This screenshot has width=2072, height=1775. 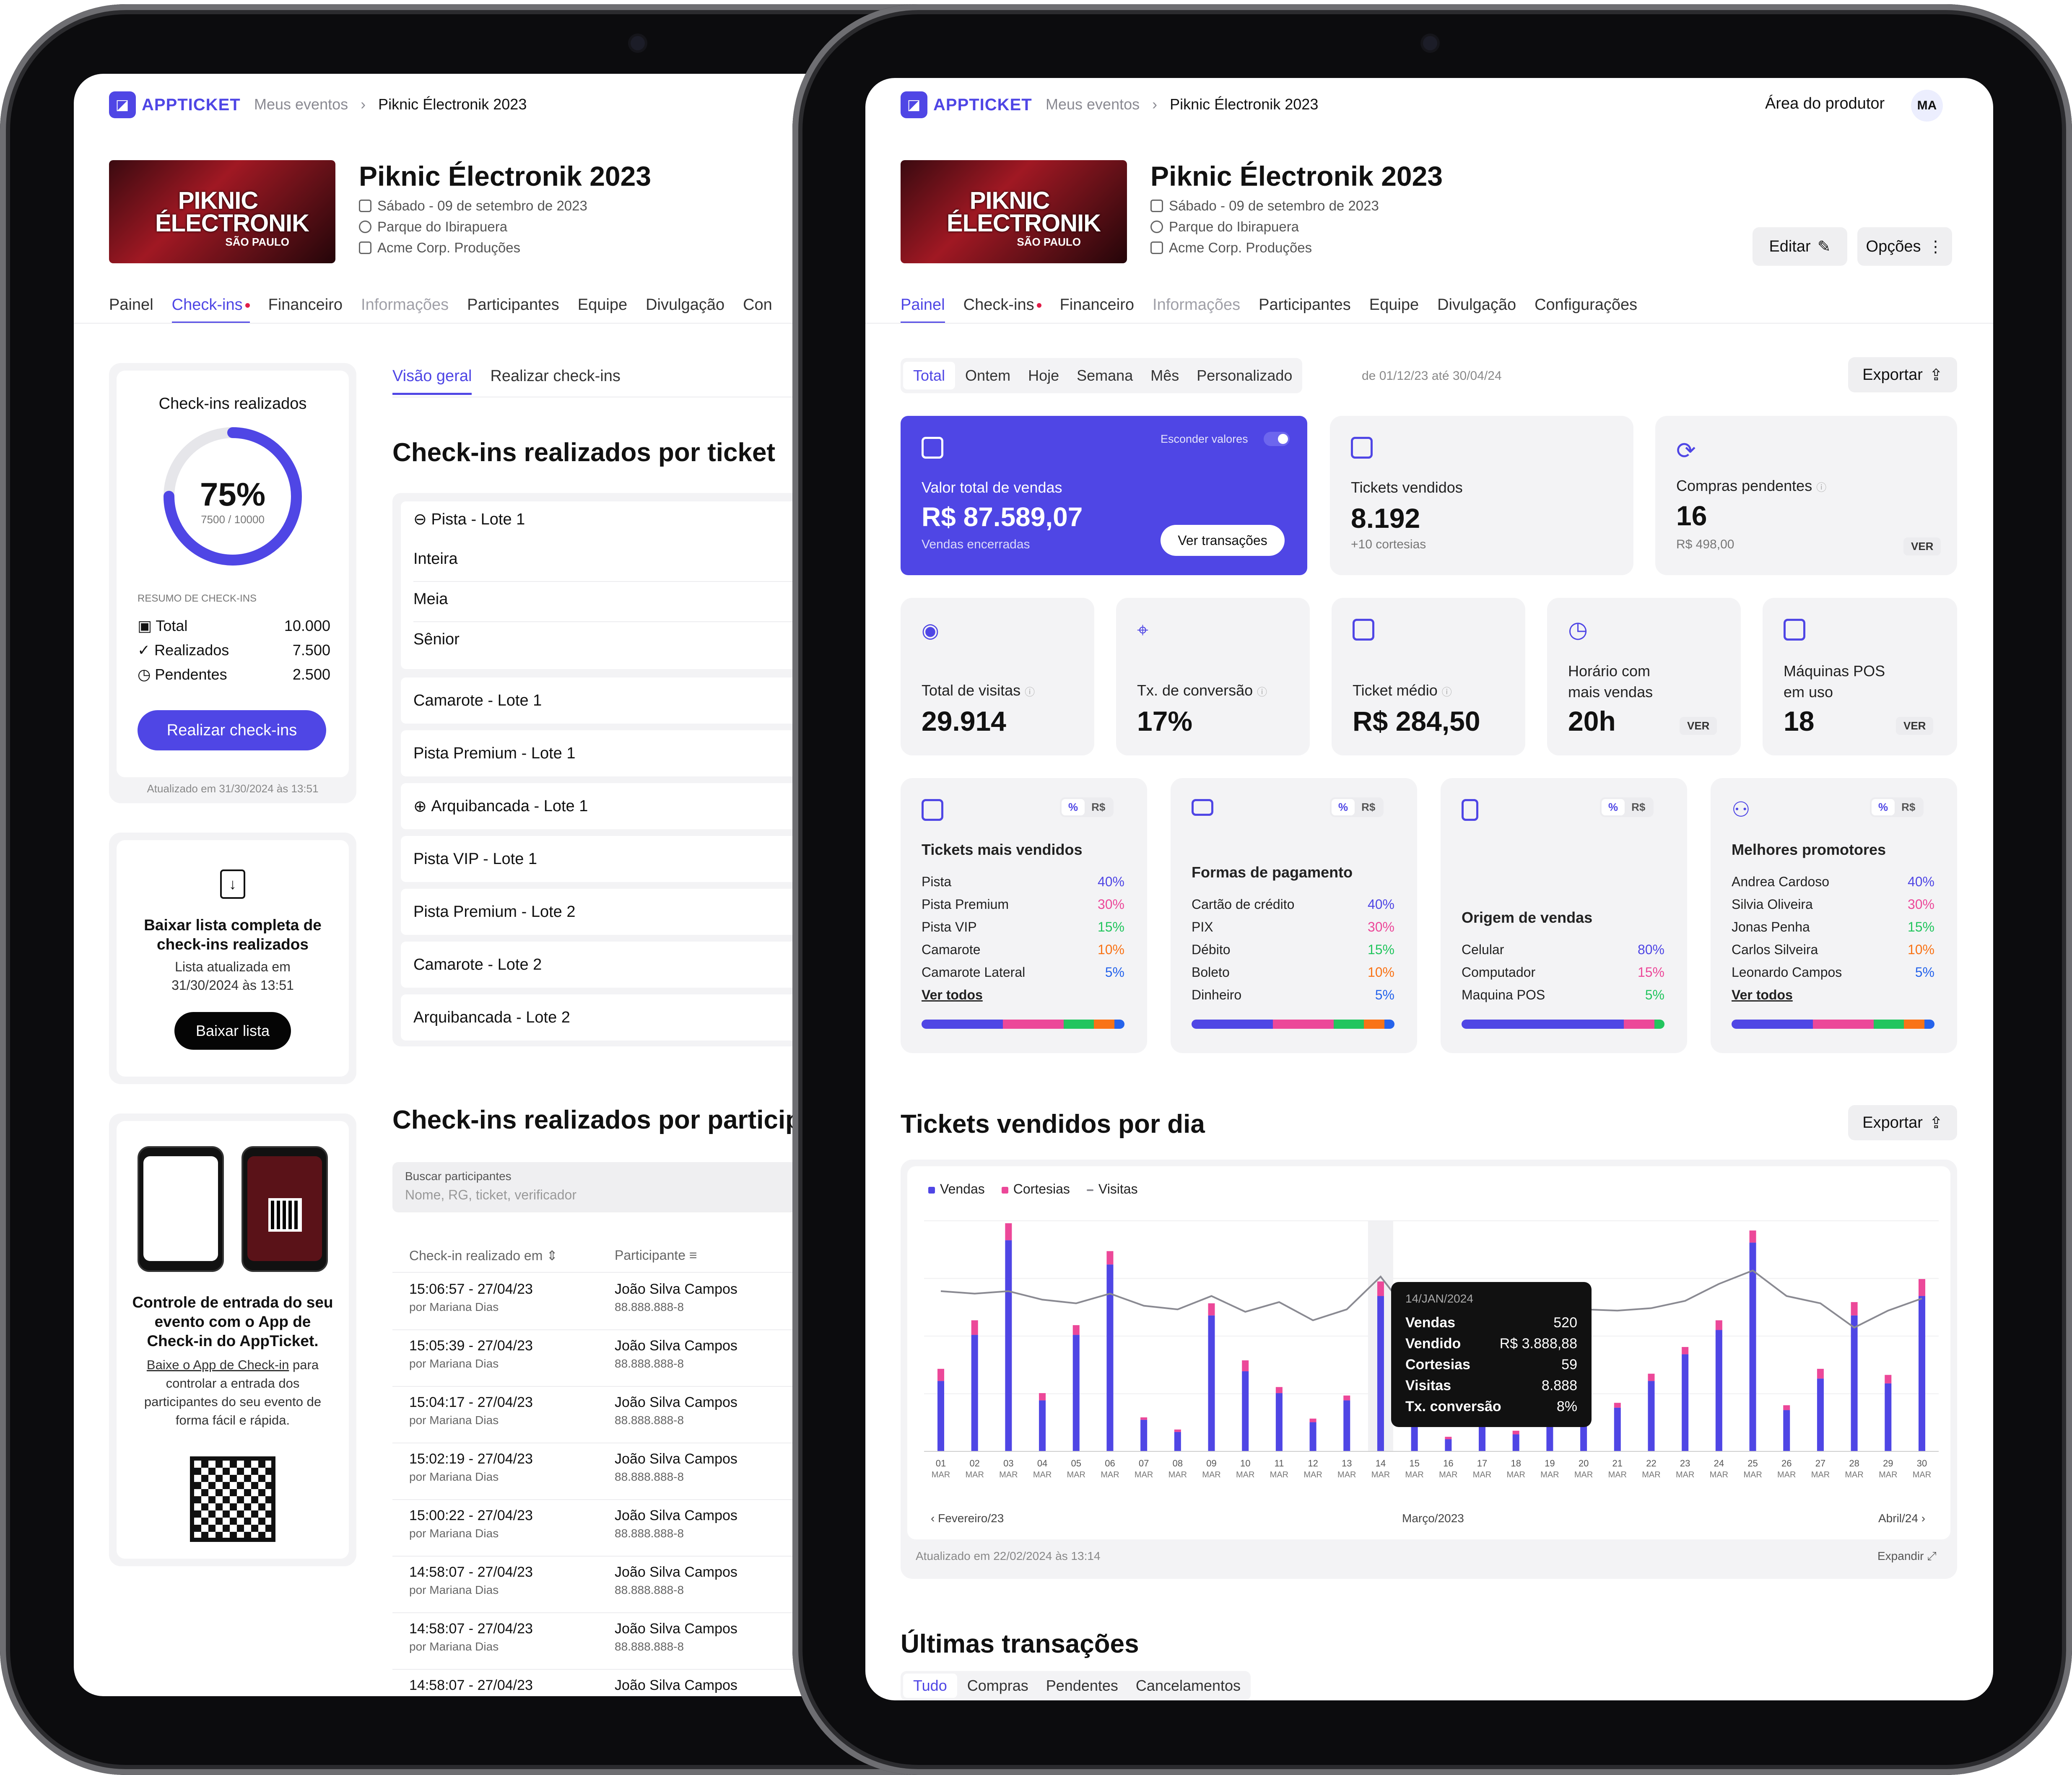 What do you see at coordinates (1586, 305) in the screenshot?
I see `tab-configuracoes: Configurações` at bounding box center [1586, 305].